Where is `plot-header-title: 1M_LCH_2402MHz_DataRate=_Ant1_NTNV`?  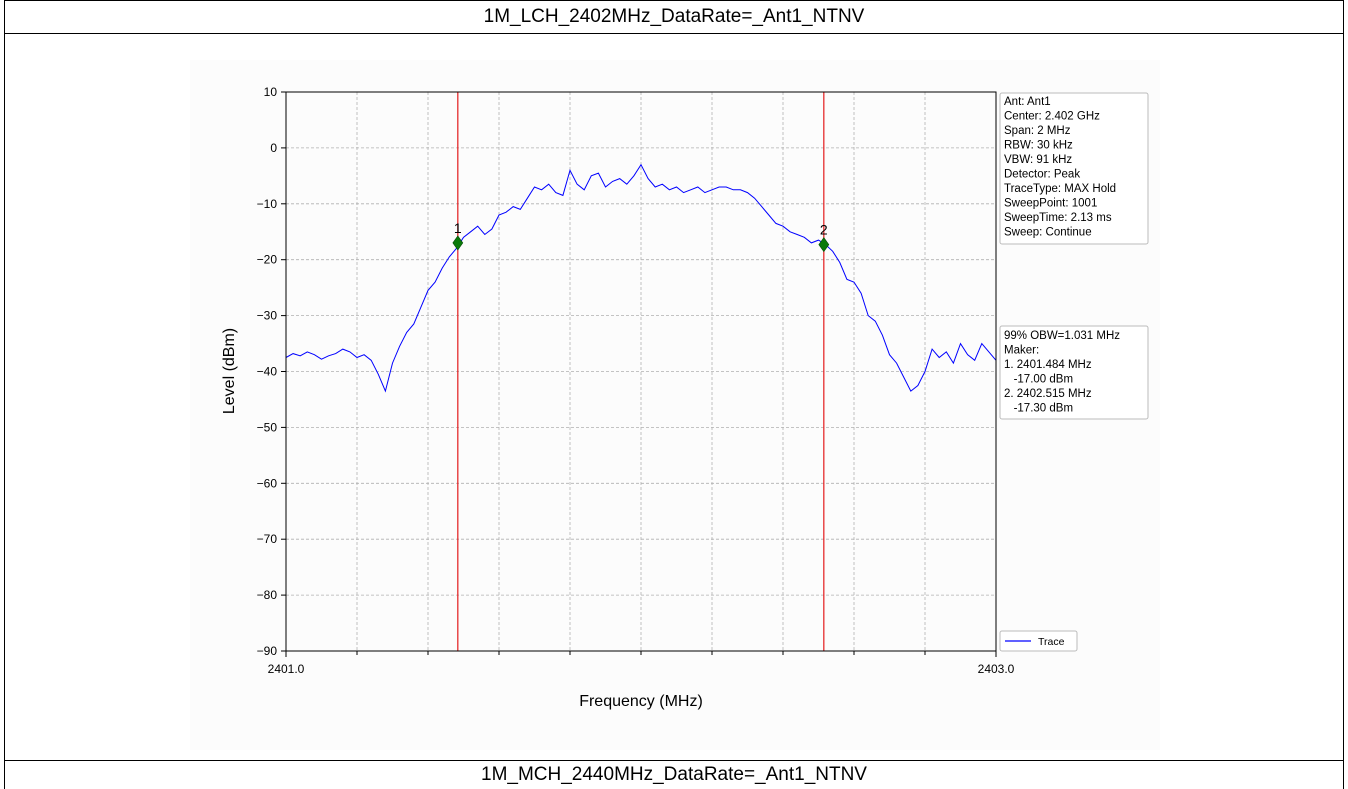
plot-header-title: 1M_LCH_2402MHz_DataRate=_Ant1_NTNV is located at coordinates (674, 17).